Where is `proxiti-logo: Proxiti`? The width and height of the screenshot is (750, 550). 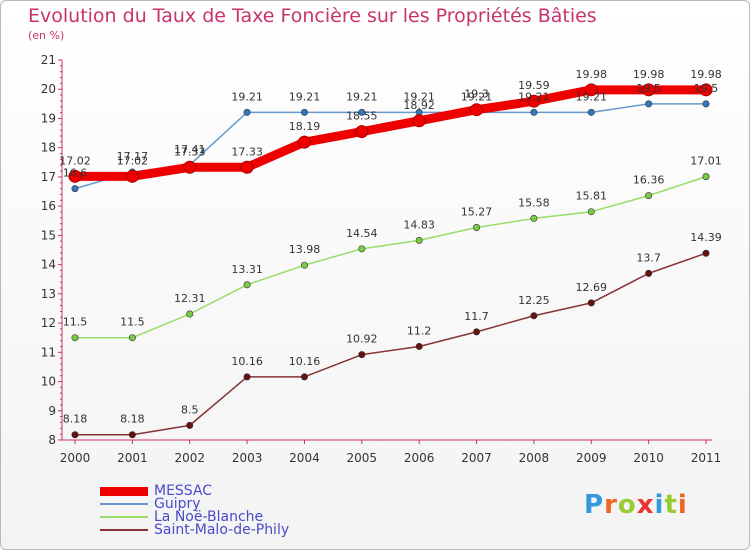
proxiti-logo: Proxiti is located at coordinates (636, 505).